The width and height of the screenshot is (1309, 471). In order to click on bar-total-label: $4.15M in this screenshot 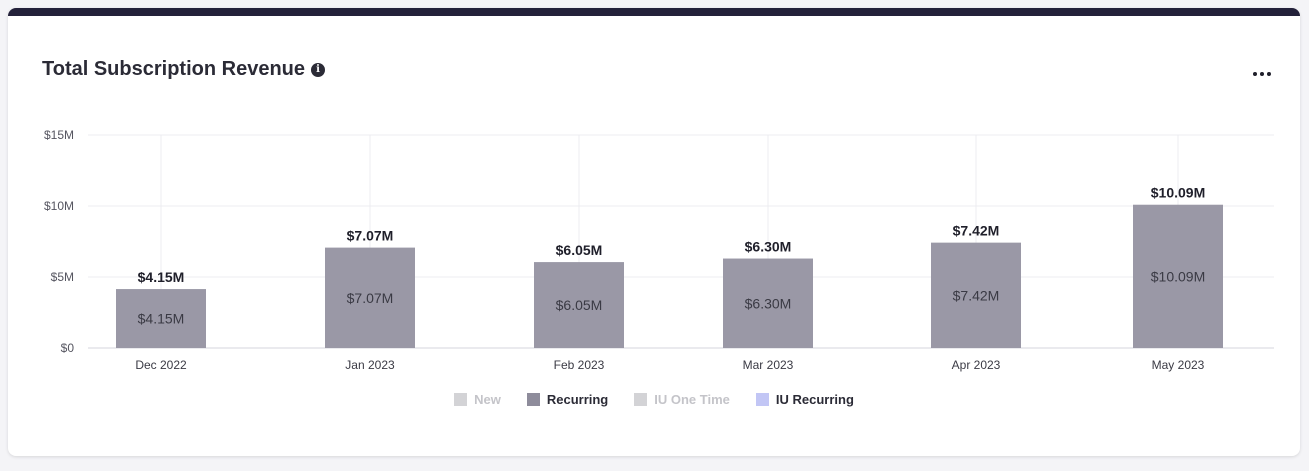, I will do `click(161, 277)`.